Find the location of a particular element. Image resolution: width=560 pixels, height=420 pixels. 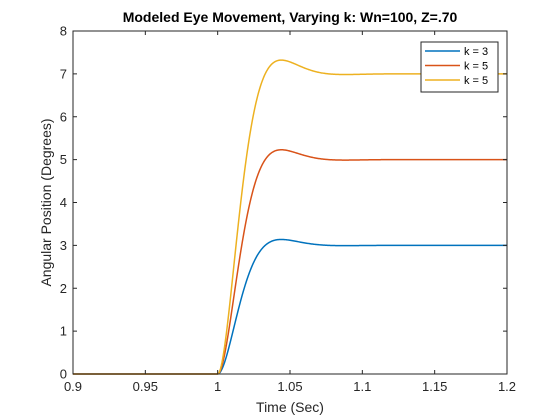

legend: k = 3 k = 5 k = 5 is located at coordinates (459, 67).